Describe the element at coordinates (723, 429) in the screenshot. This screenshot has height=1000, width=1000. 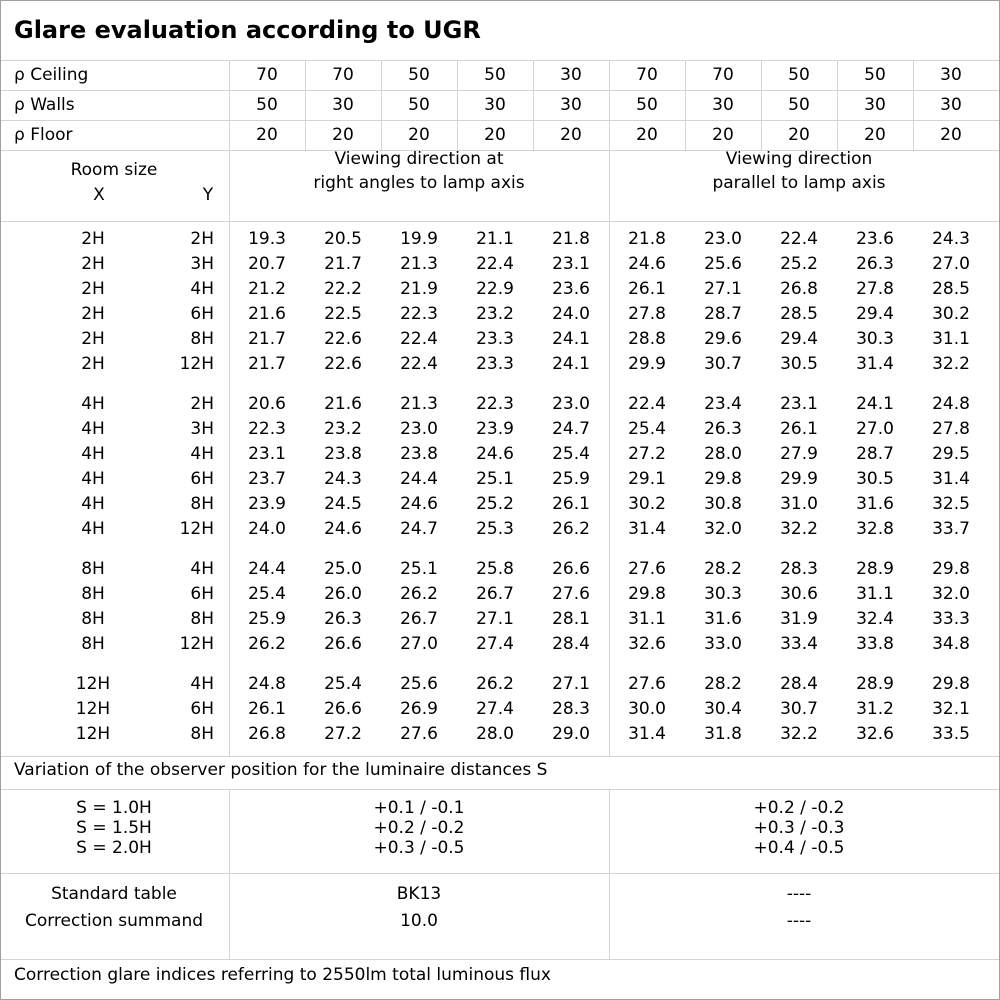
I see `ugr-value: 26.3` at that location.